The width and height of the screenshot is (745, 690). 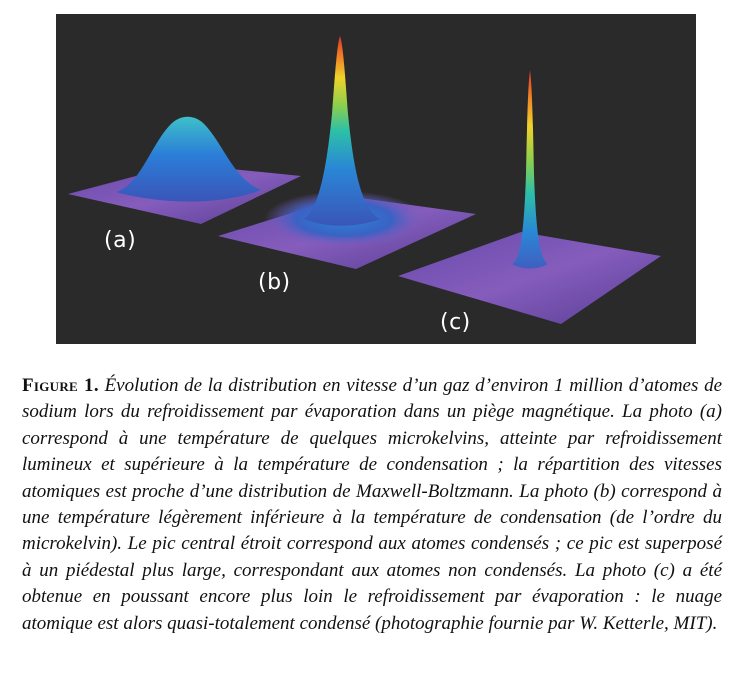 What do you see at coordinates (455, 322) in the screenshot?
I see `panel-label-c: (c)` at bounding box center [455, 322].